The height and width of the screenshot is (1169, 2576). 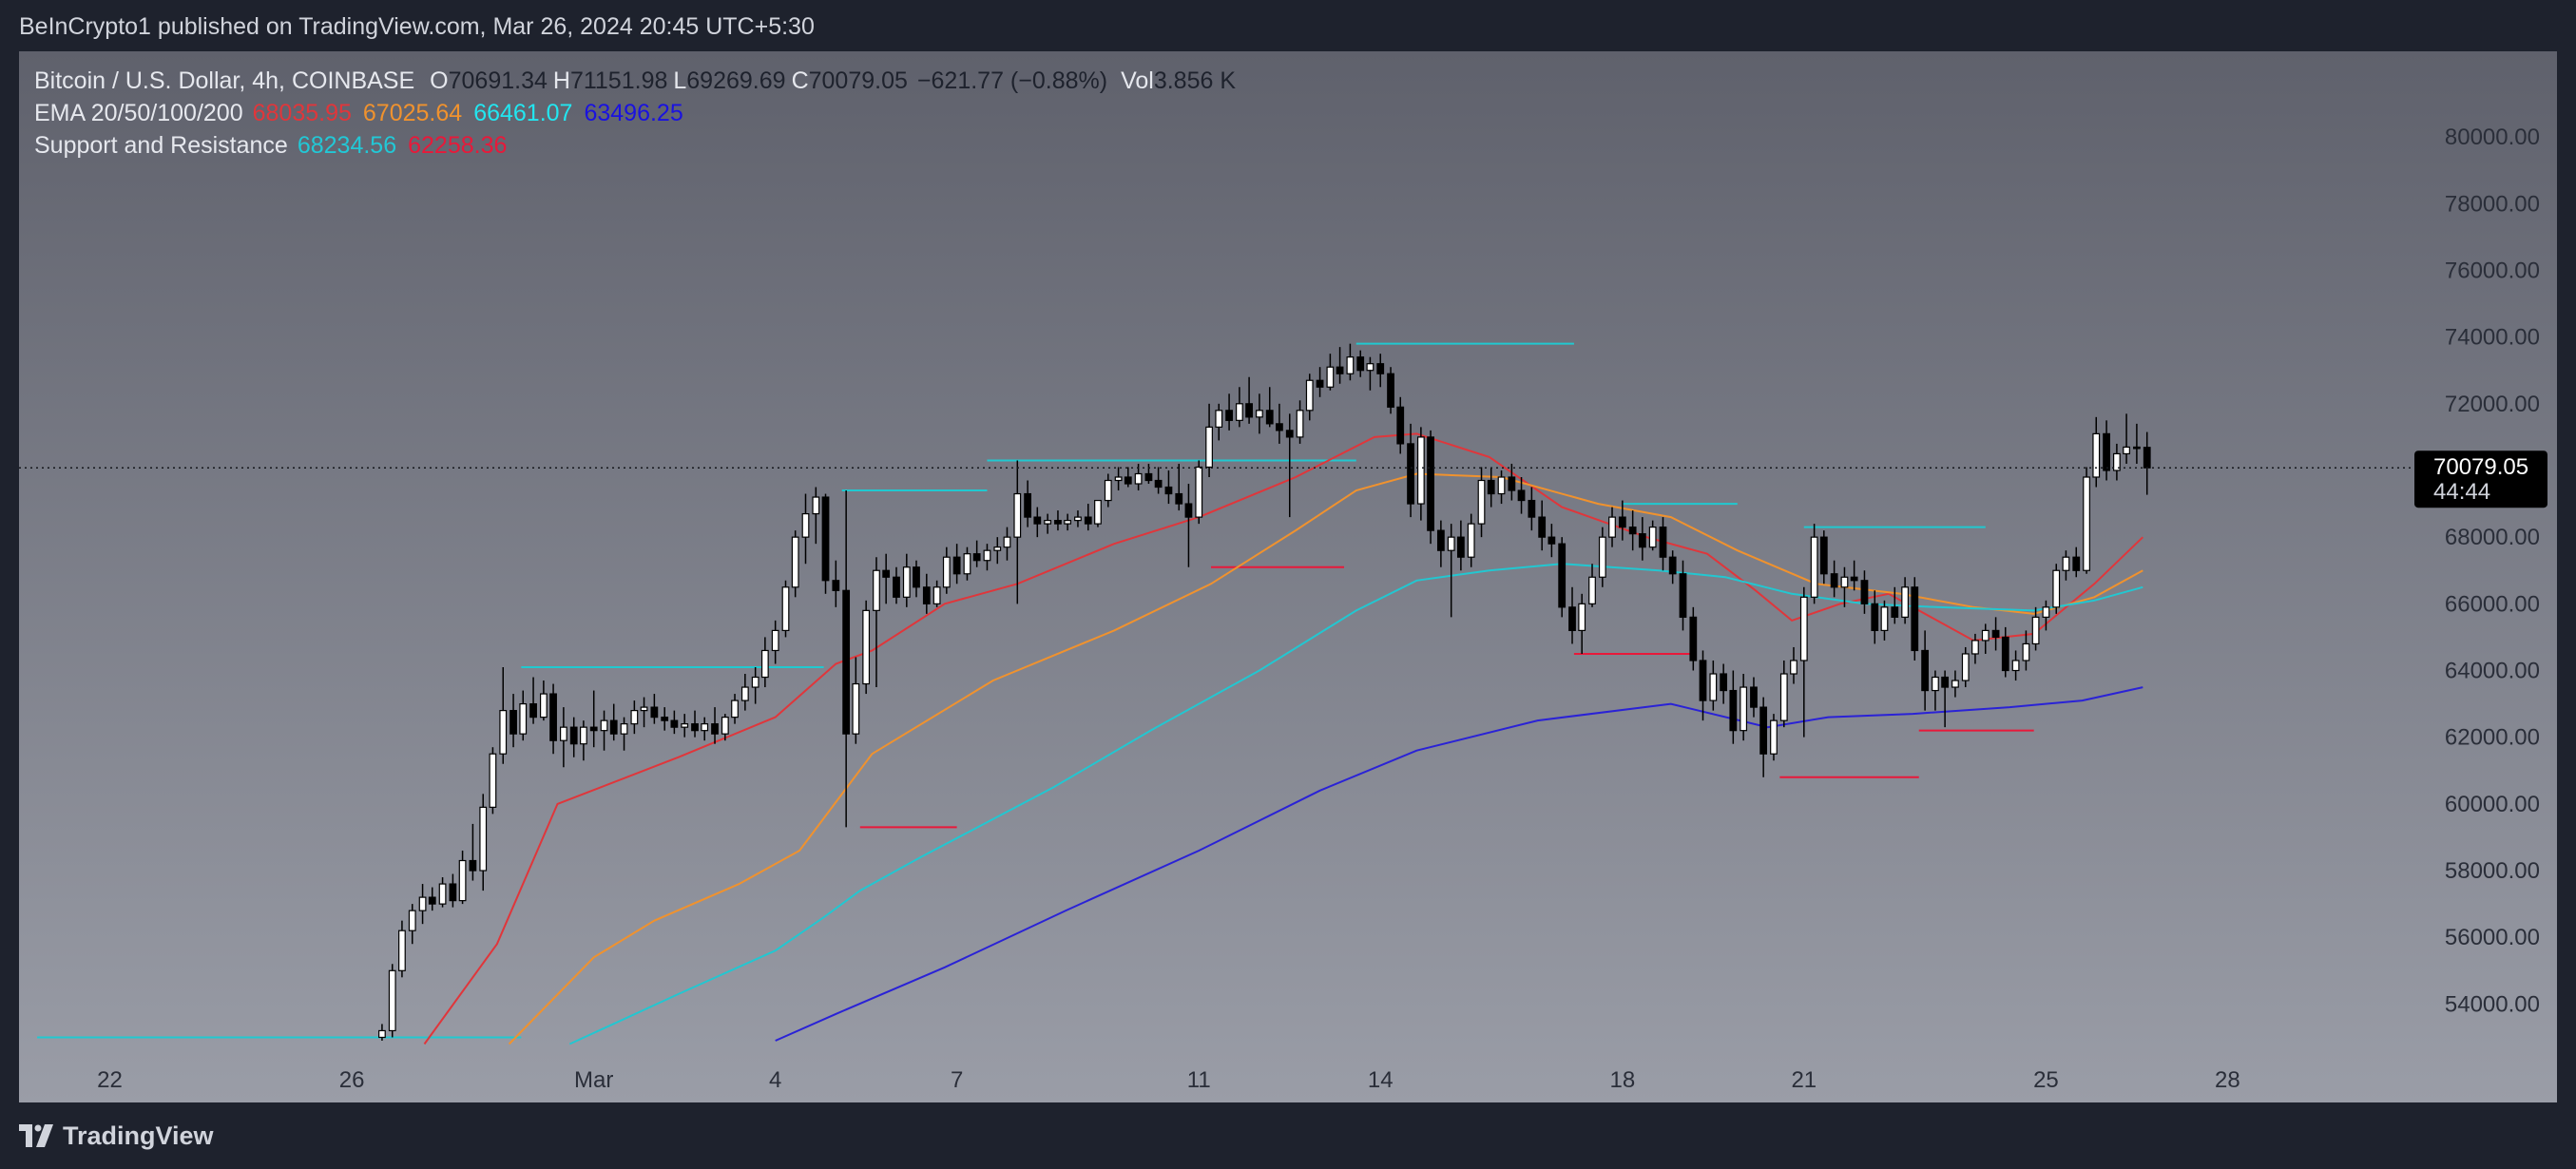 I want to click on time-axis: 22 26 Mar 4 7 11 14 18 21 25 28, so click(x=1169, y=1080).